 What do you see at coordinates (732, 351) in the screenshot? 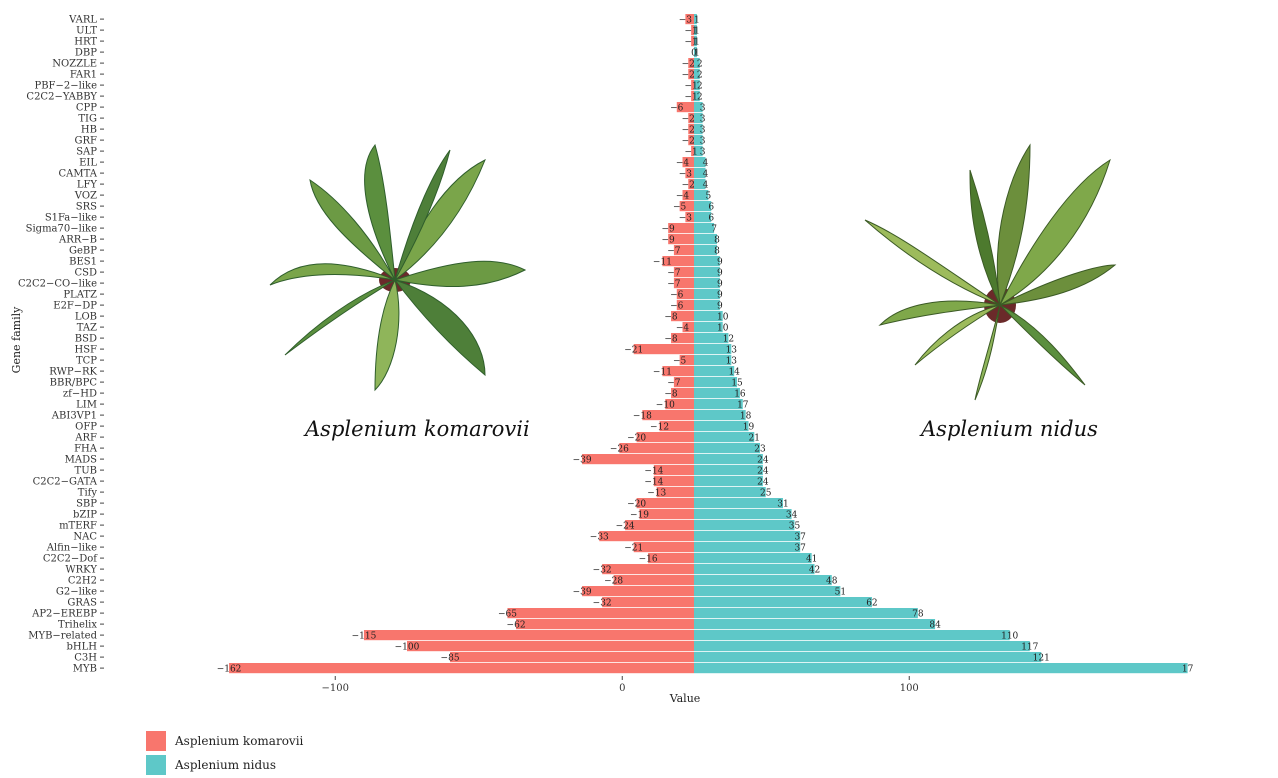
I see `value-label-nidus-hsf: 13` at bounding box center [732, 351].